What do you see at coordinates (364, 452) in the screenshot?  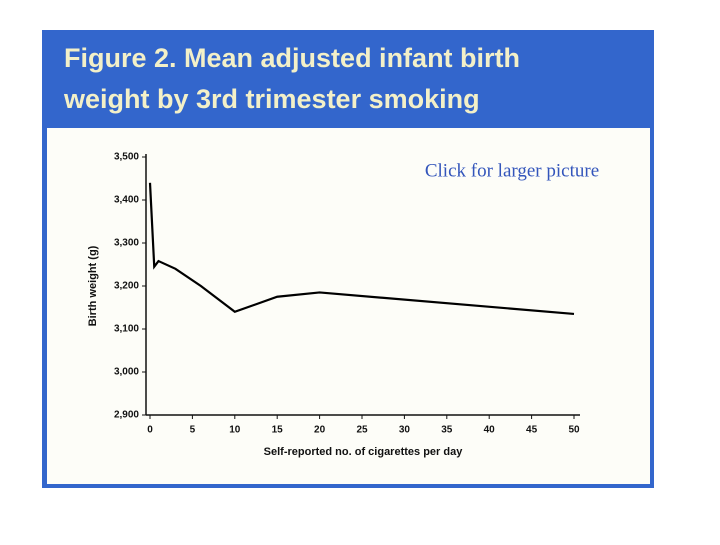 I see `x-axis-label: Self-reported no. of cigarettes per day` at bounding box center [364, 452].